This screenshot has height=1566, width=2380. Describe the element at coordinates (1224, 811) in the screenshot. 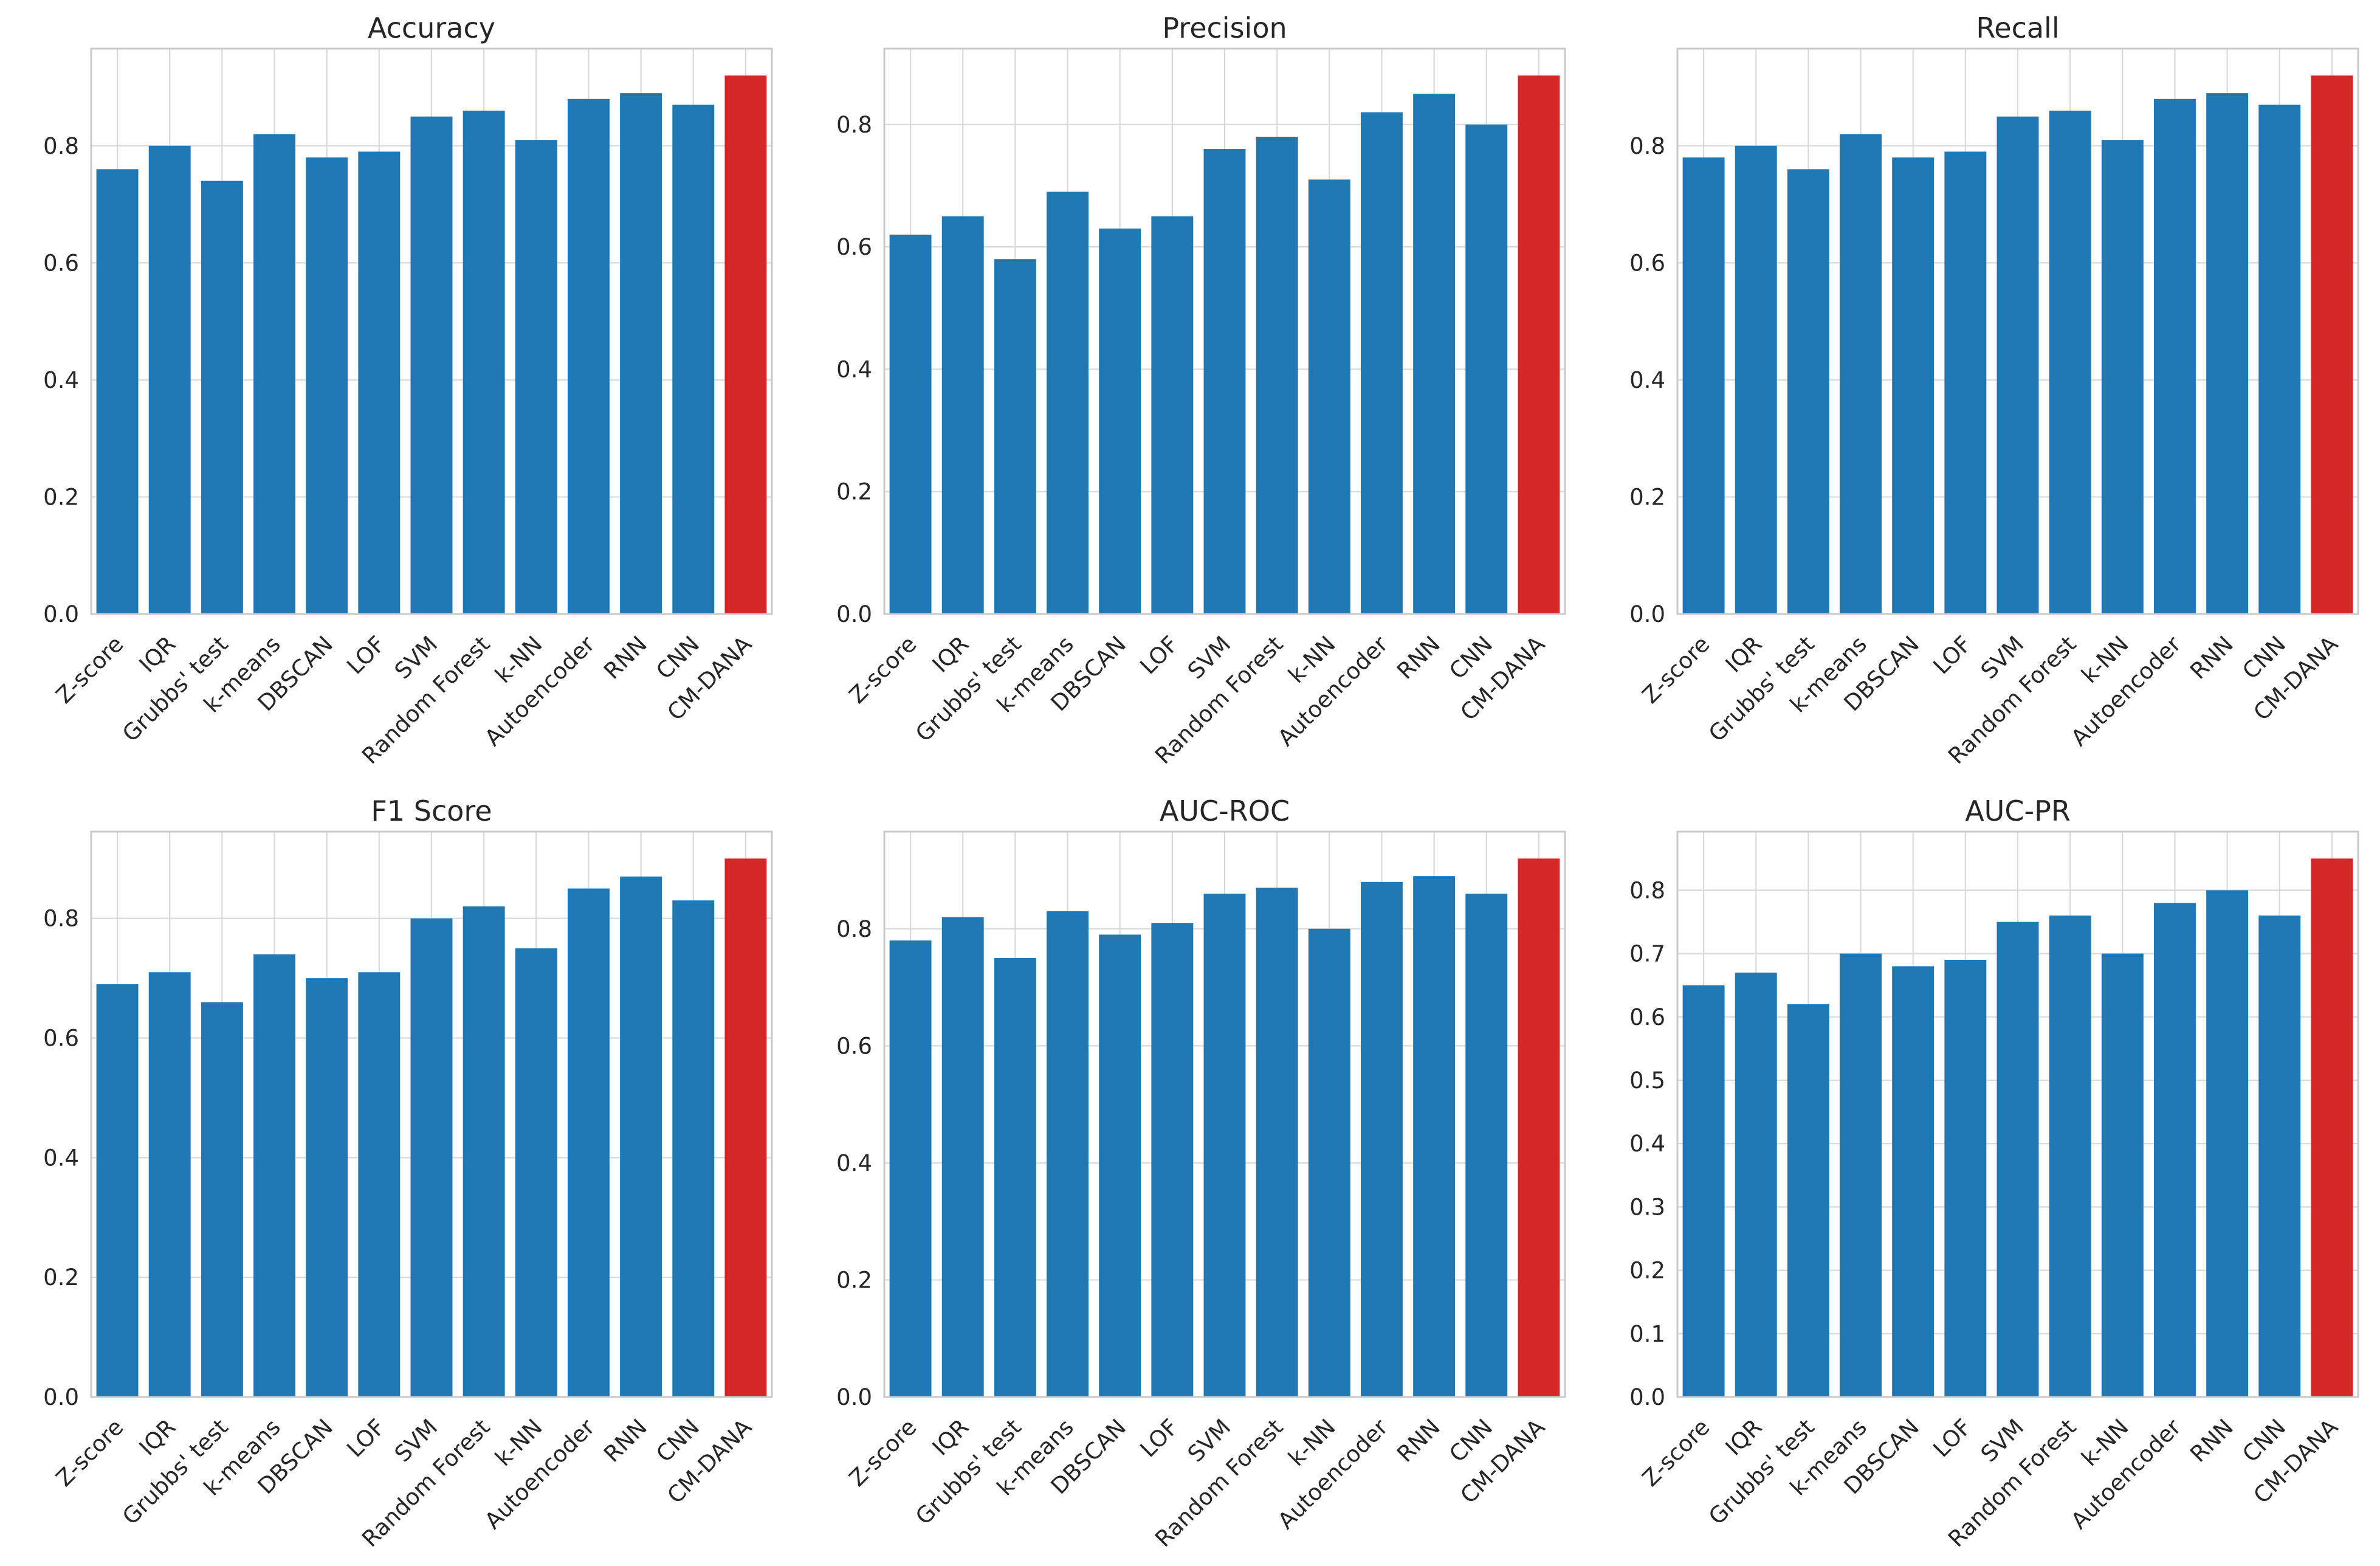

I see `chart-auc-roc-title: AUC-ROC` at that location.